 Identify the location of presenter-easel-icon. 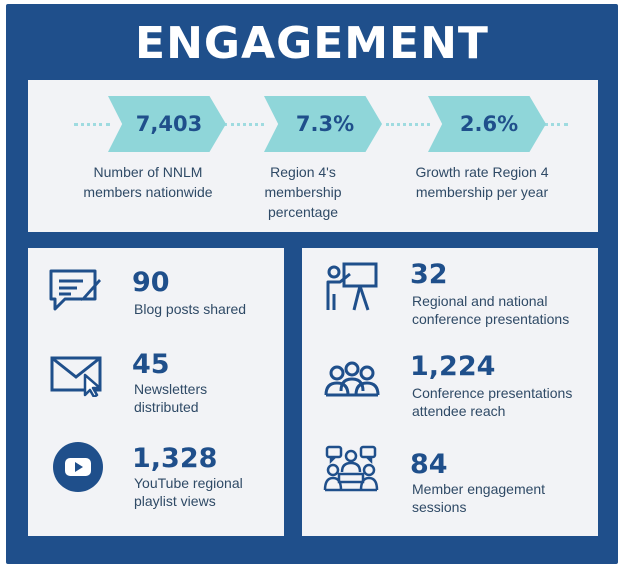
(352, 287).